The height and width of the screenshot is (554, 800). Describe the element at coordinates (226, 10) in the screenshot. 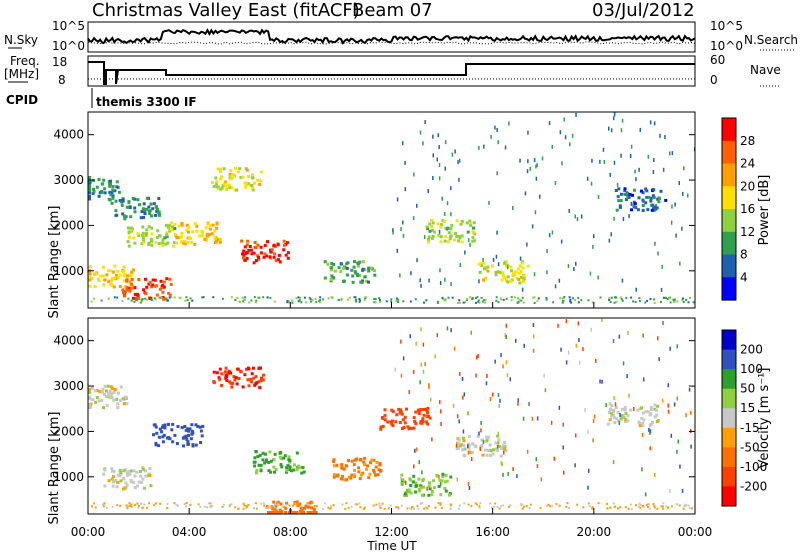

I see `plot-title: Christmas Valley East (fitACF)` at that location.